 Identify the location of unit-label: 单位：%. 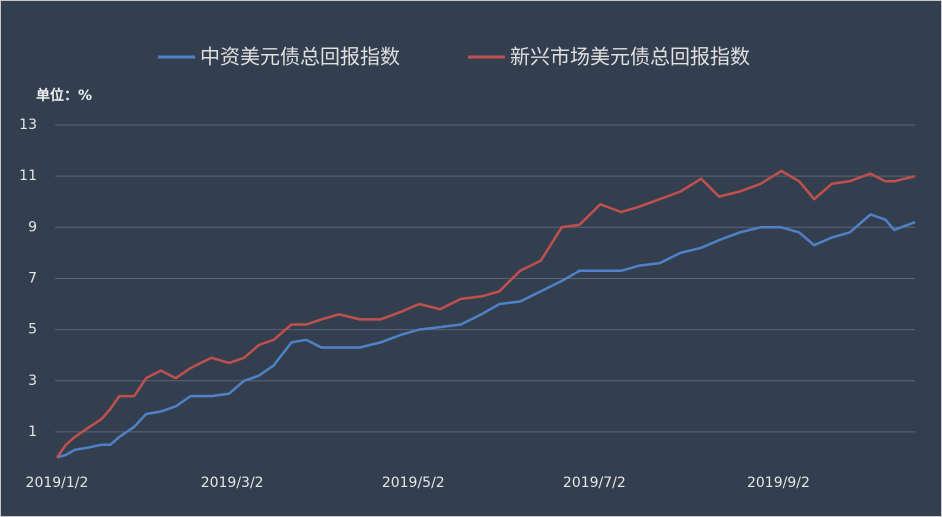
(64, 95).